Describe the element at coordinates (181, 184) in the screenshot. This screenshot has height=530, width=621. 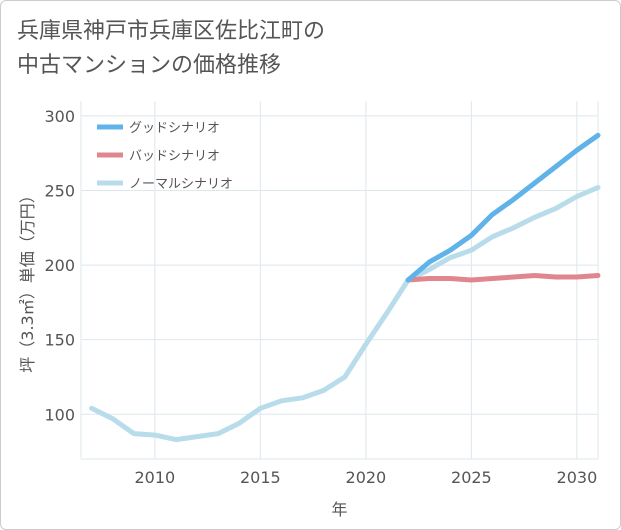
I see `legend-label: ノーマルシナリオ` at that location.